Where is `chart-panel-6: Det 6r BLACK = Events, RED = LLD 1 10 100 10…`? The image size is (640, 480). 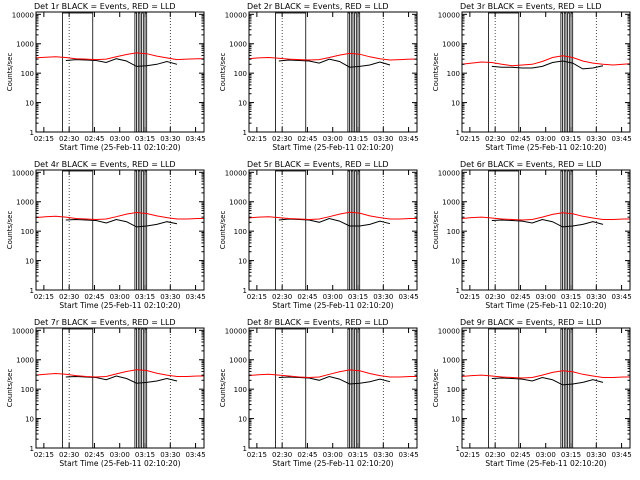
chart-panel-6: Det 6r BLACK = Events, RED = LLD 1 10 100 10… is located at coordinates (532, 235).